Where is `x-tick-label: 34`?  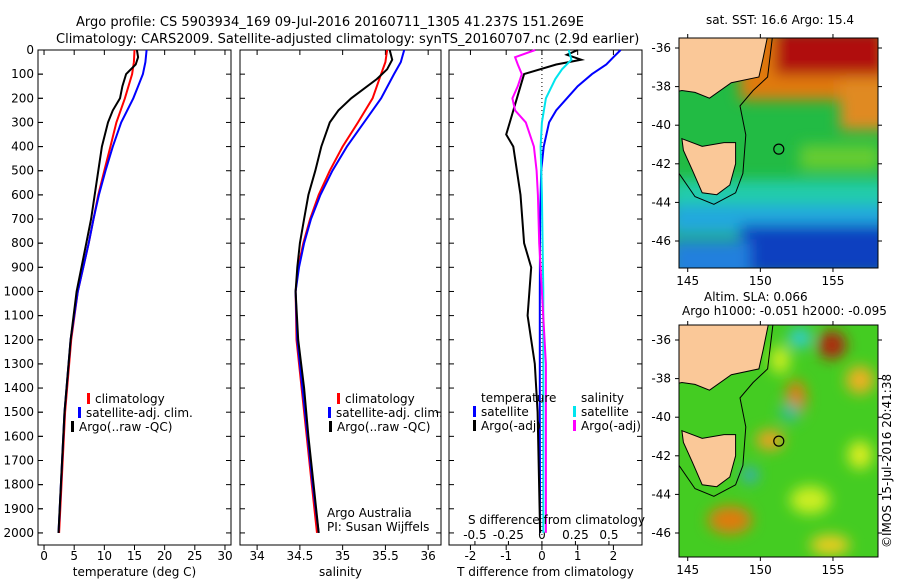 x-tick-label: 34 is located at coordinates (256, 556).